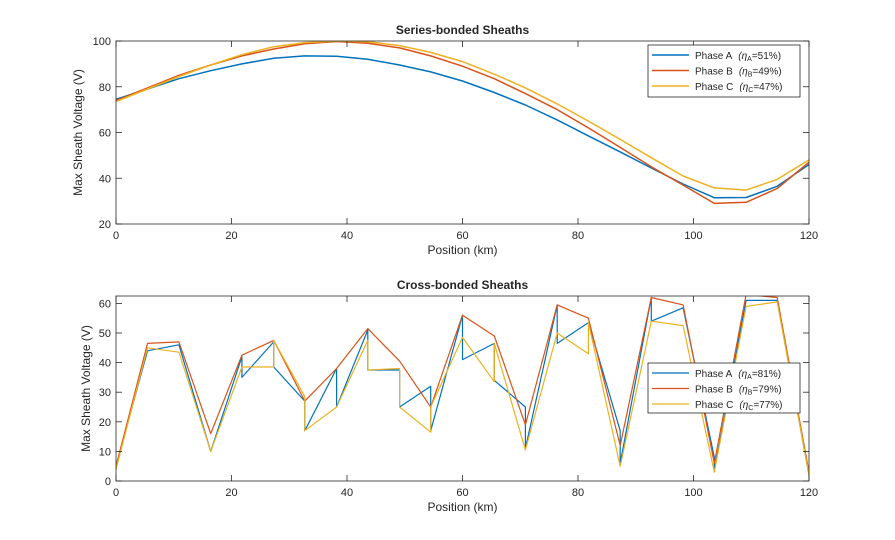  Describe the element at coordinates (765, 390) in the screenshot. I see `legend-eta-value: =79%` at that location.